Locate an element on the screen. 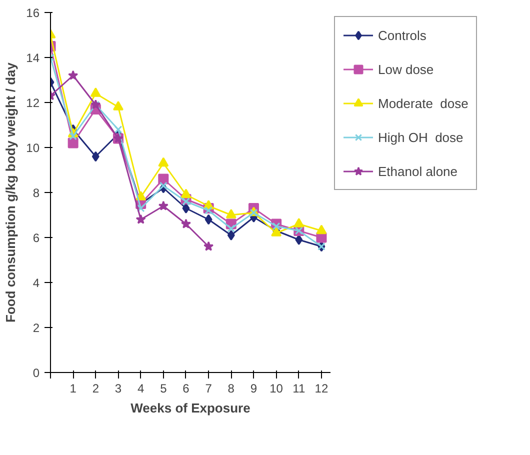 Image resolution: width=530 pixels, height=455 pixels. y-tick-label: 0 is located at coordinates (36, 373).